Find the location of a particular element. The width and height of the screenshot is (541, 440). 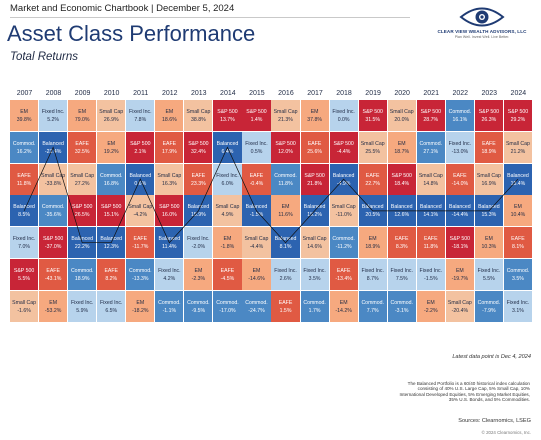

asset-return: 11.8% is located at coordinates (430, 247).